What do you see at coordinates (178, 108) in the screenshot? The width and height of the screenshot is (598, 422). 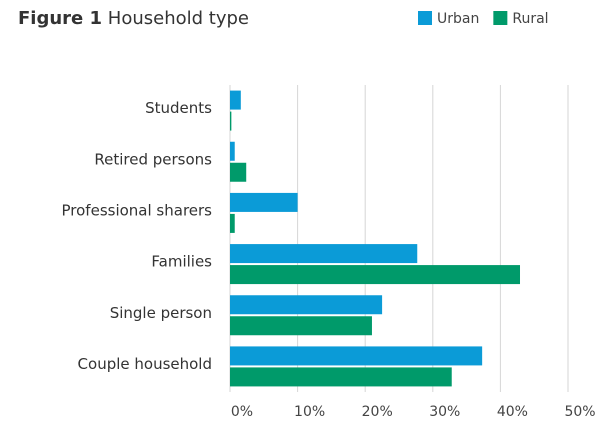 I see `y-tick-label: Students` at bounding box center [178, 108].